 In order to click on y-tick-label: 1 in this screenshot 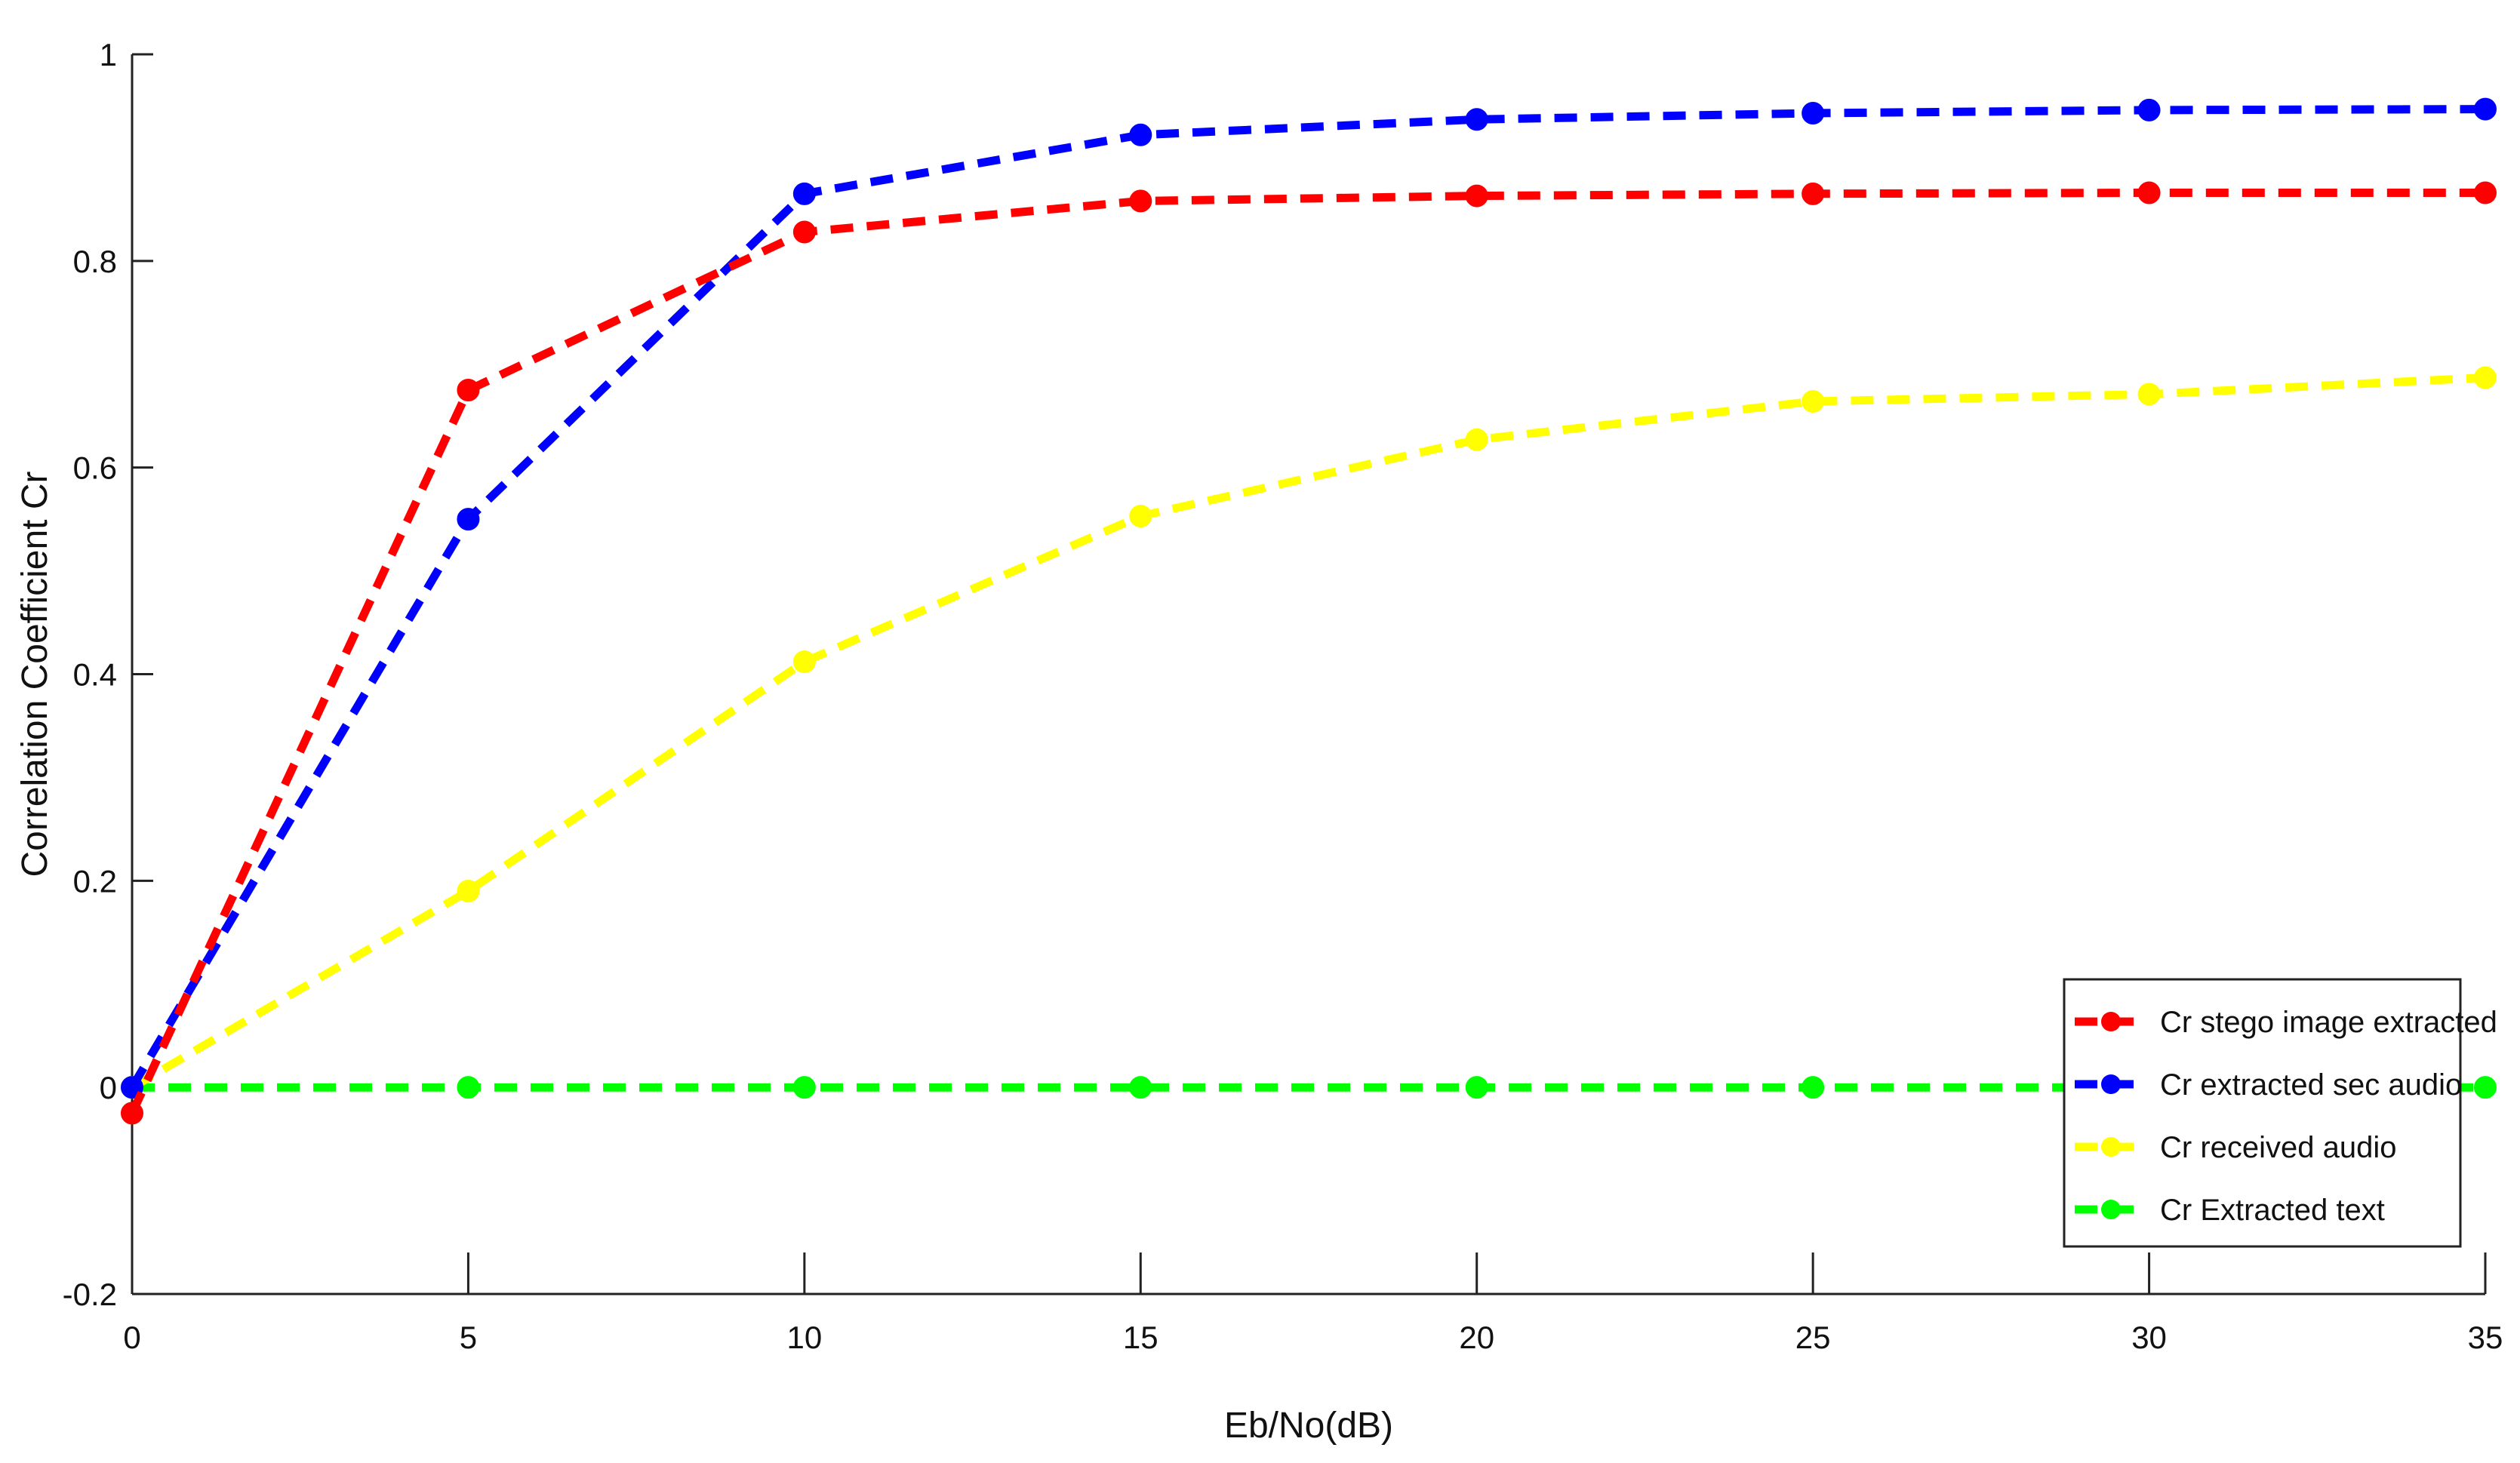, I will do `click(108, 54)`.